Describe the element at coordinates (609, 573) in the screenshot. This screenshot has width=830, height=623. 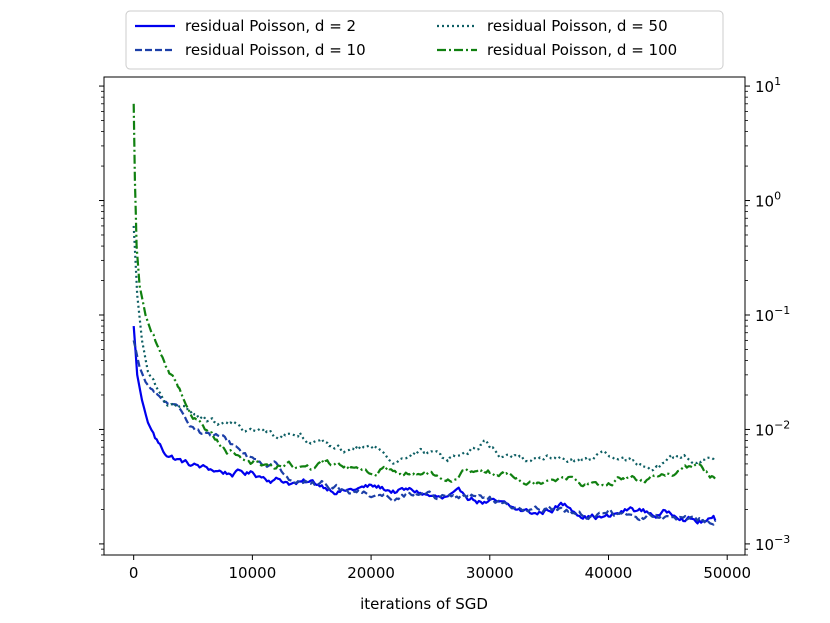
I see `x-tick-label: 40000` at that location.